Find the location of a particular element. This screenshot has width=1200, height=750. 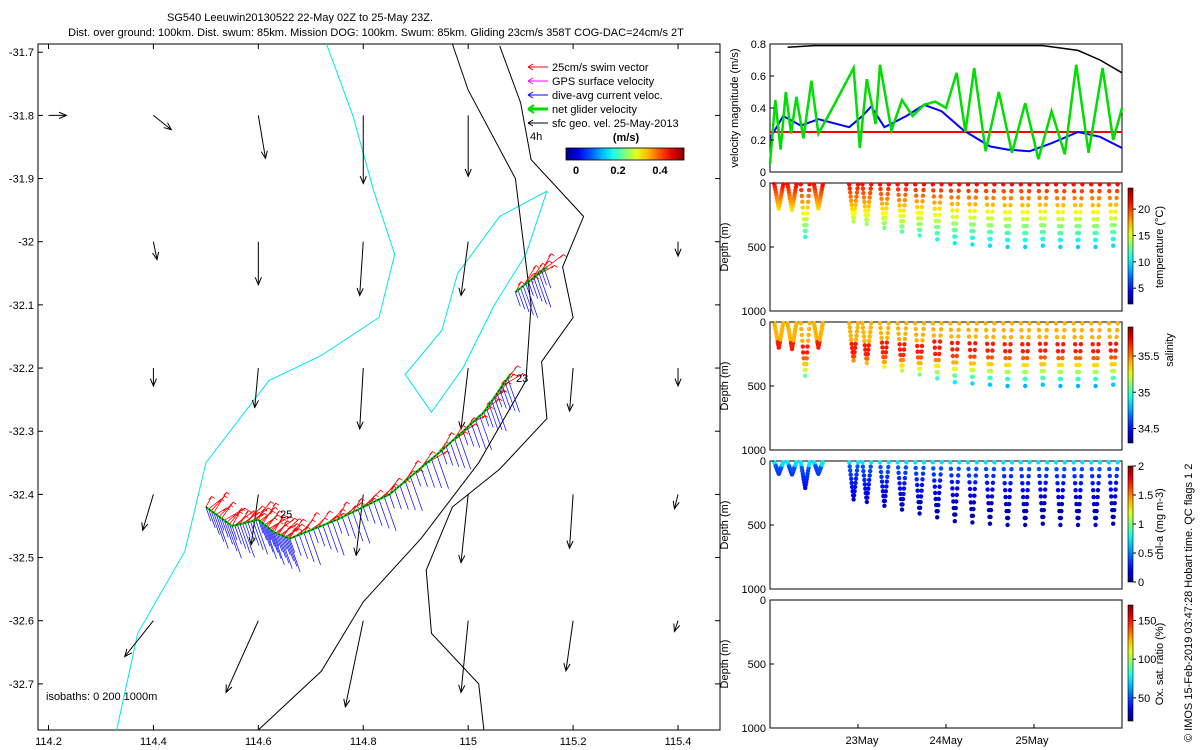

colorbar-tick-label: 20 is located at coordinates (1144, 210).